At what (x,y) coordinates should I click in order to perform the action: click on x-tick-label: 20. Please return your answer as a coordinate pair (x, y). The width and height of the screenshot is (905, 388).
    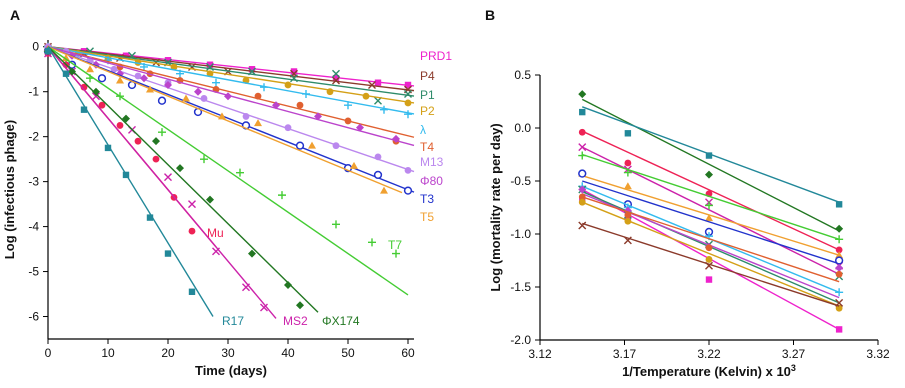
    Looking at the image, I should click on (168, 353).